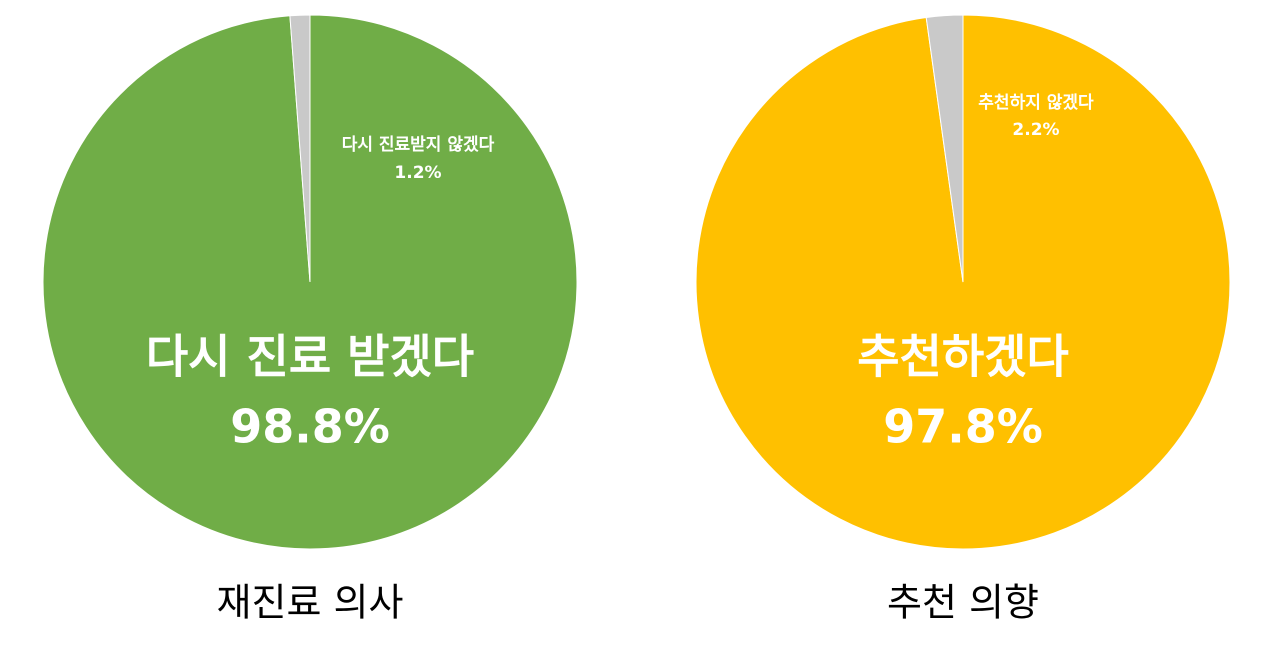  What do you see at coordinates (963, 427) in the screenshot?
I see `slice-value-label: 97.8%` at bounding box center [963, 427].